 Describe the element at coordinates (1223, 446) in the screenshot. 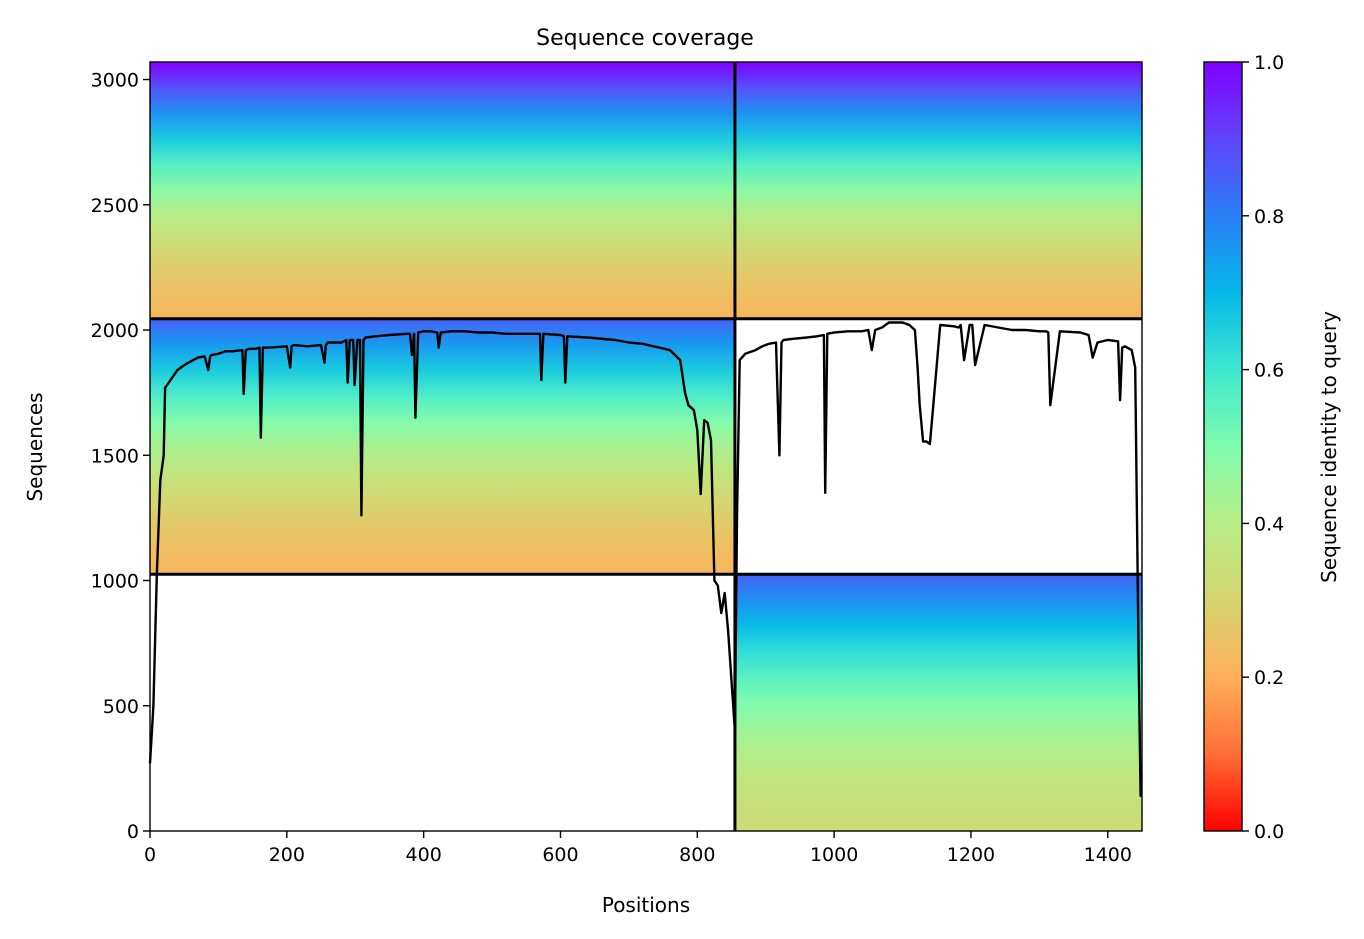

I see `colorbar-gradient` at that location.